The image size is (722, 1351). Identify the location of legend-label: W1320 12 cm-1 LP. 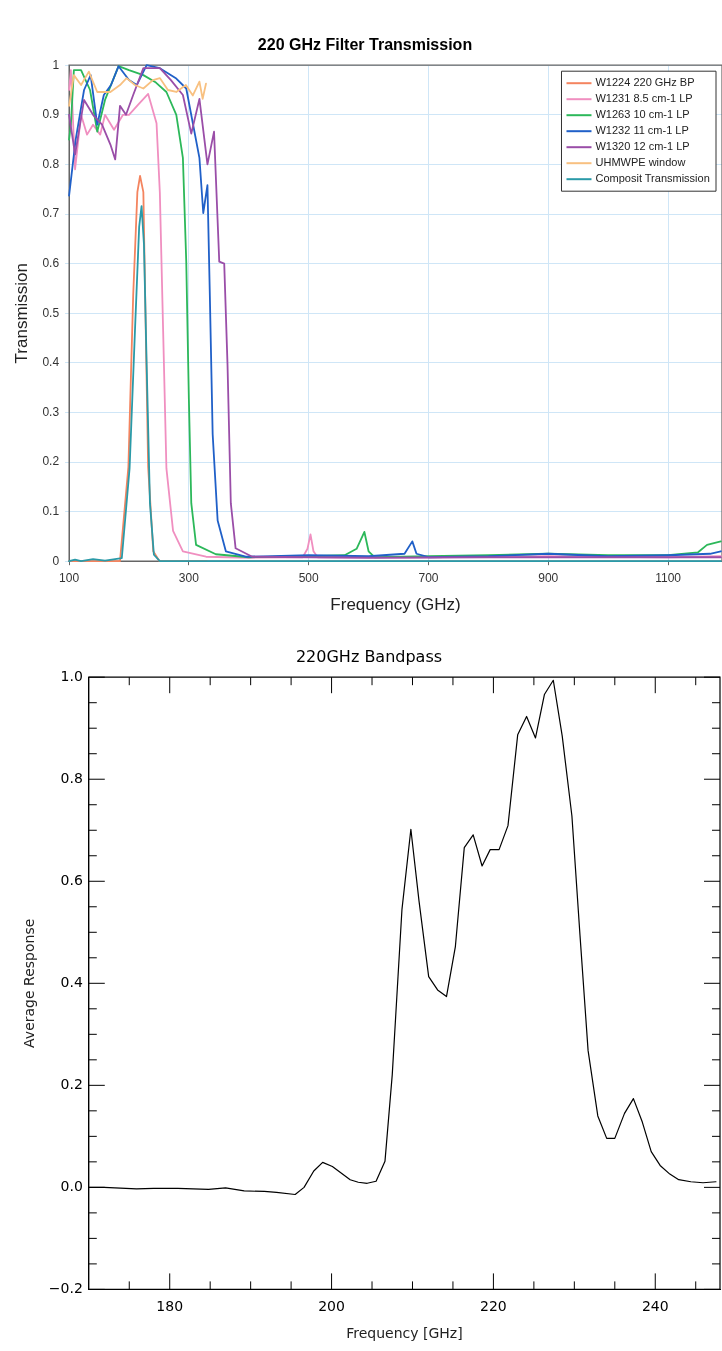
(642, 146).